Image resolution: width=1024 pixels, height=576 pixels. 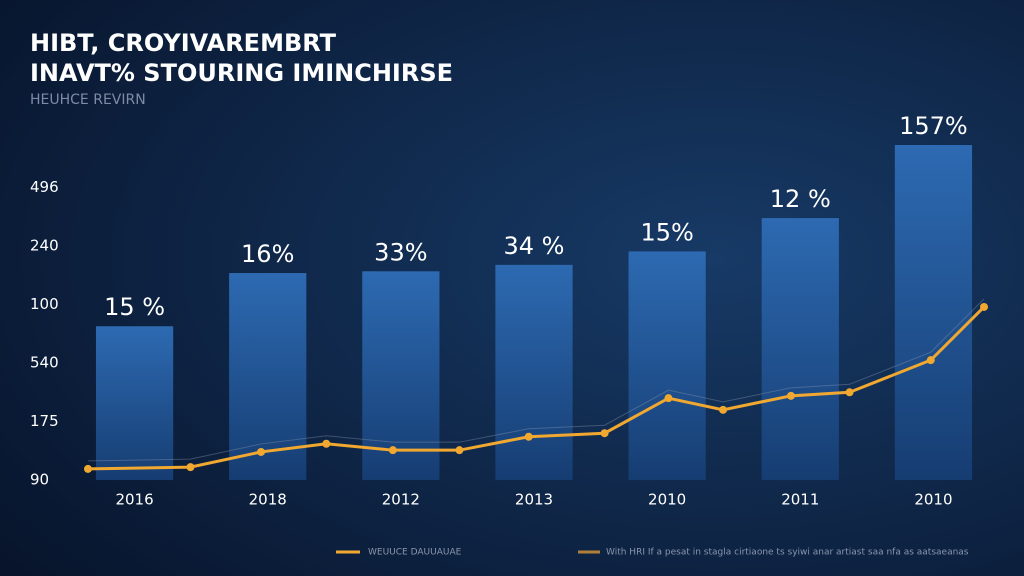 What do you see at coordinates (534, 246) in the screenshot?
I see `bar-label: 34 %` at bounding box center [534, 246].